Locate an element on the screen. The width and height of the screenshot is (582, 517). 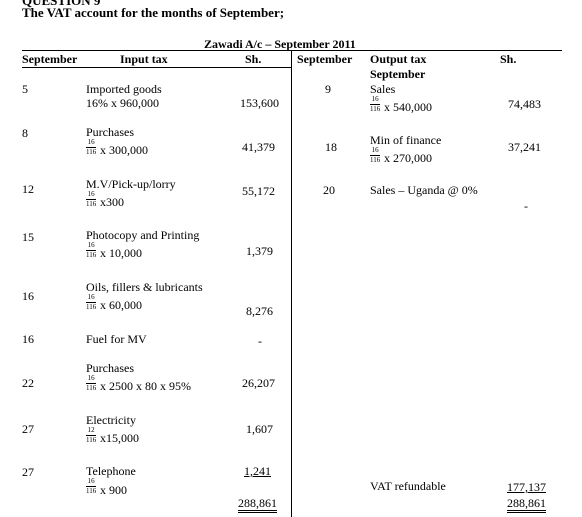
left-amount: 1,379 is located at coordinates (259, 251).